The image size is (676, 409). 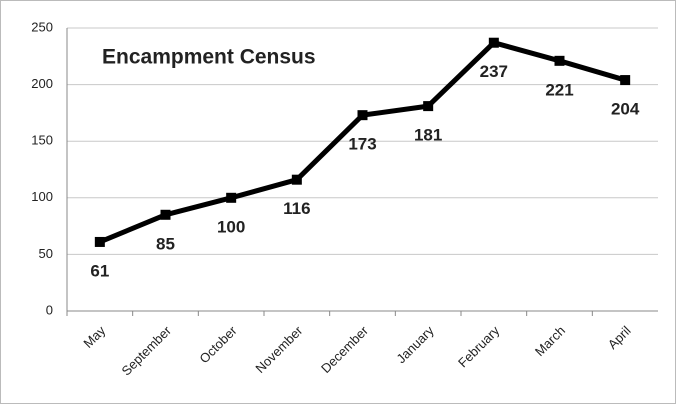 What do you see at coordinates (42, 83) in the screenshot?
I see `y-tick-label: 200` at bounding box center [42, 83].